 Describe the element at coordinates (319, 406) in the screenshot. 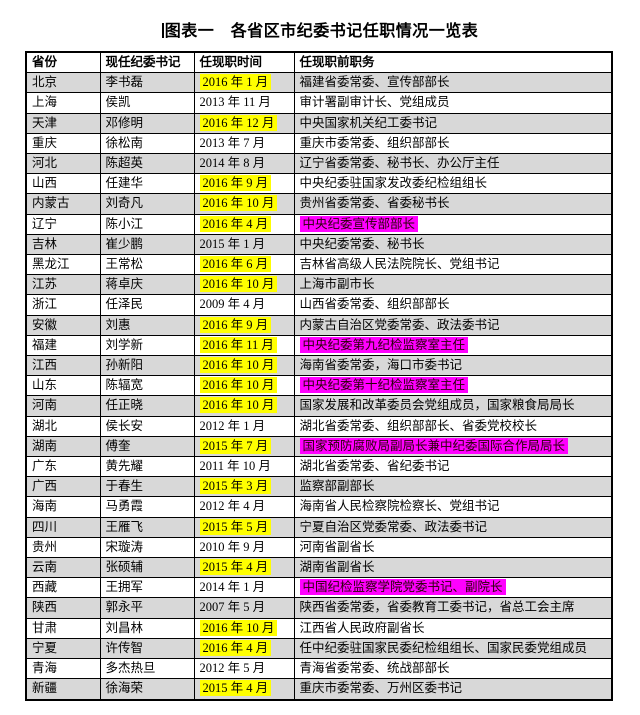

I see `table-row: 河南 任正晓 2016 年 10 月 国家发展和改革委员会党组成员，国家粮食局局长` at that location.